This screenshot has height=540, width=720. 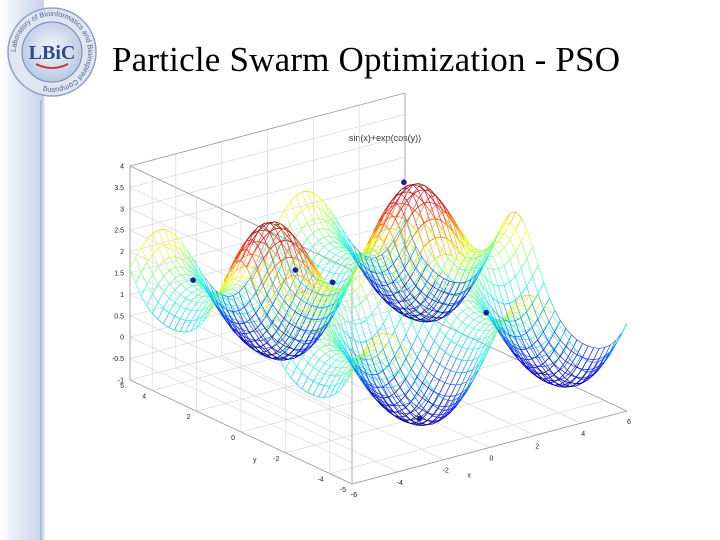 I want to click on slide-title: Particle Swarm Optimization - PSO, so click(x=366, y=59).